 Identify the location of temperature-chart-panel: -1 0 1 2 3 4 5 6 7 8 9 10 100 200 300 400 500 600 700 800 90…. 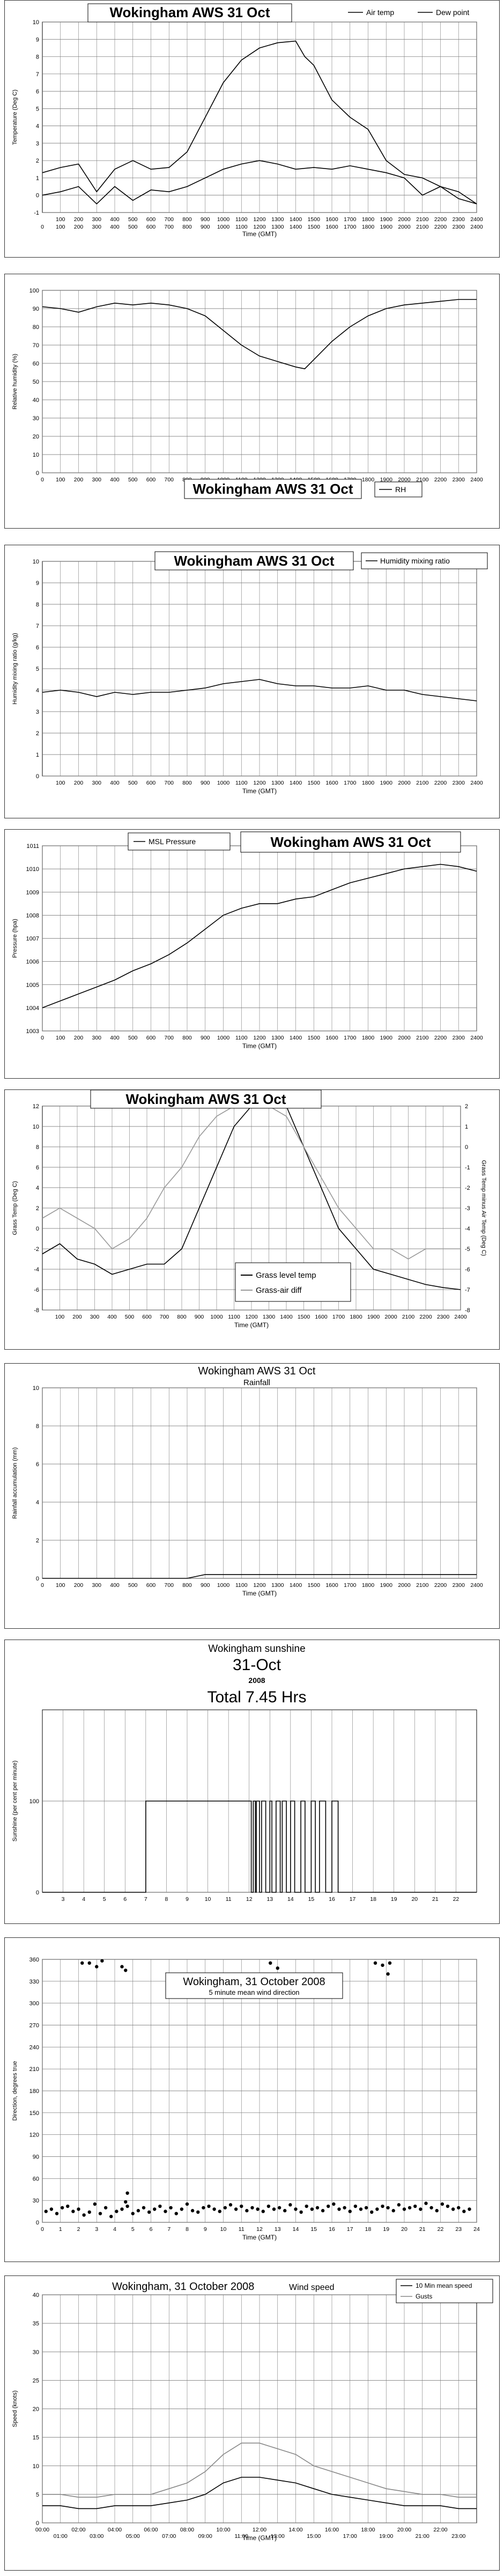
(252, 129).